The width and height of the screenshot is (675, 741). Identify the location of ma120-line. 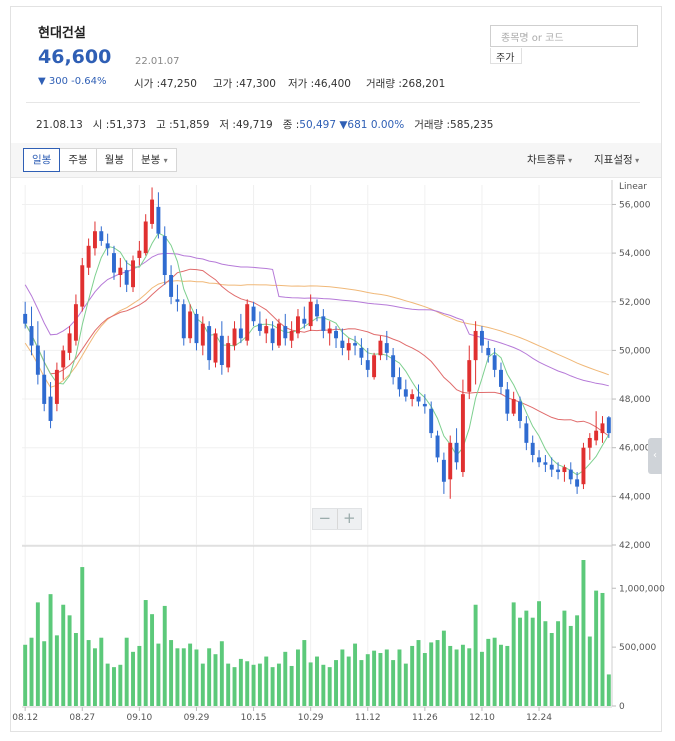
(316, 334).